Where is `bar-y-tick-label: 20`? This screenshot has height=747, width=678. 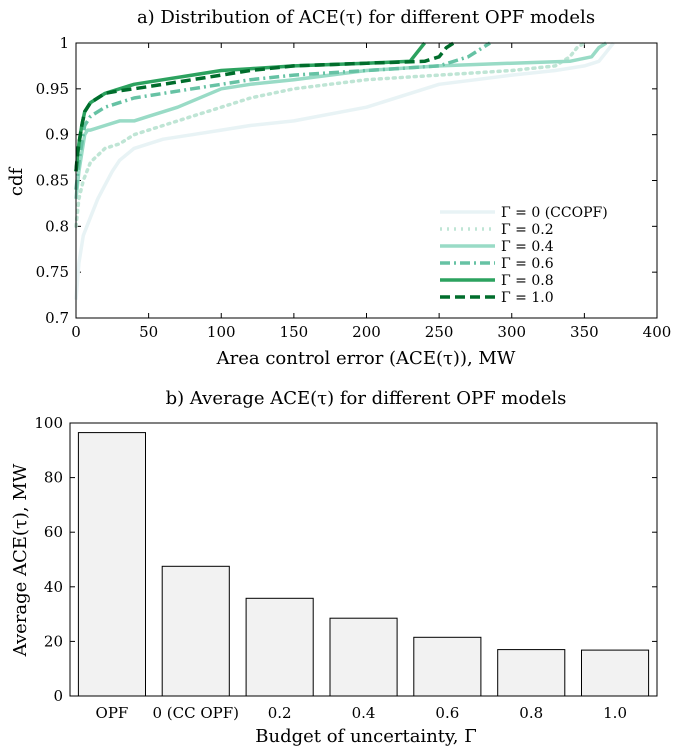
bar-y-tick-label: 20 is located at coordinates (53, 641).